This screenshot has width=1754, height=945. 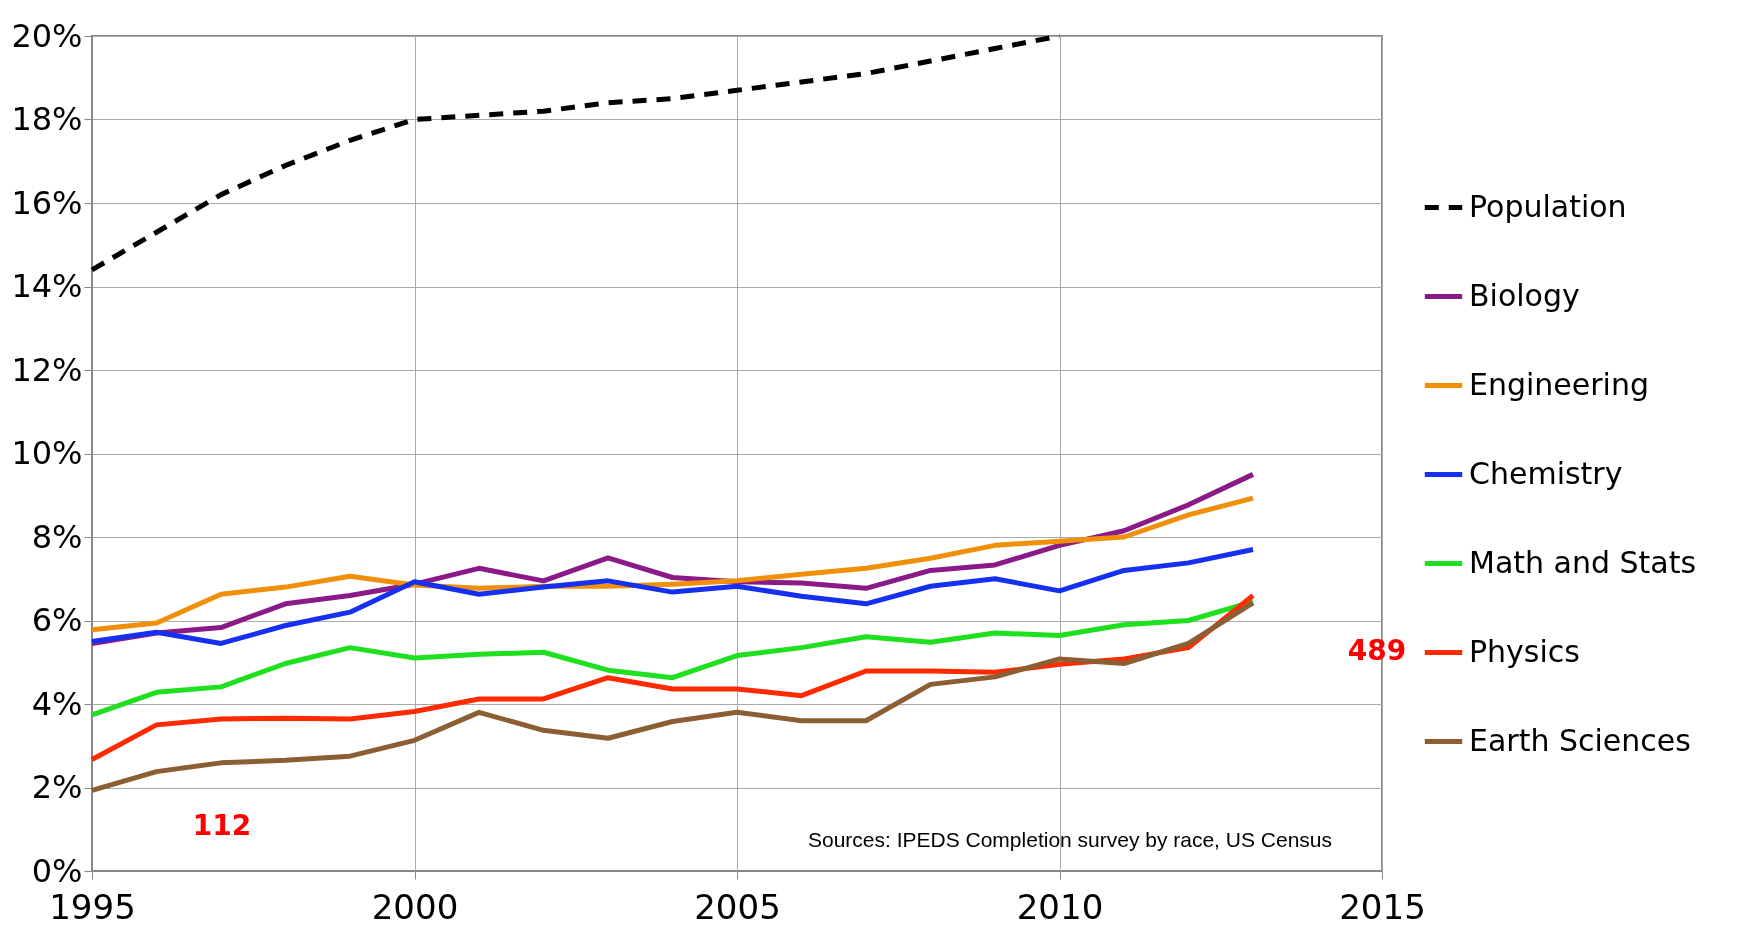 I want to click on legend-label: Engineering, so click(x=1559, y=384).